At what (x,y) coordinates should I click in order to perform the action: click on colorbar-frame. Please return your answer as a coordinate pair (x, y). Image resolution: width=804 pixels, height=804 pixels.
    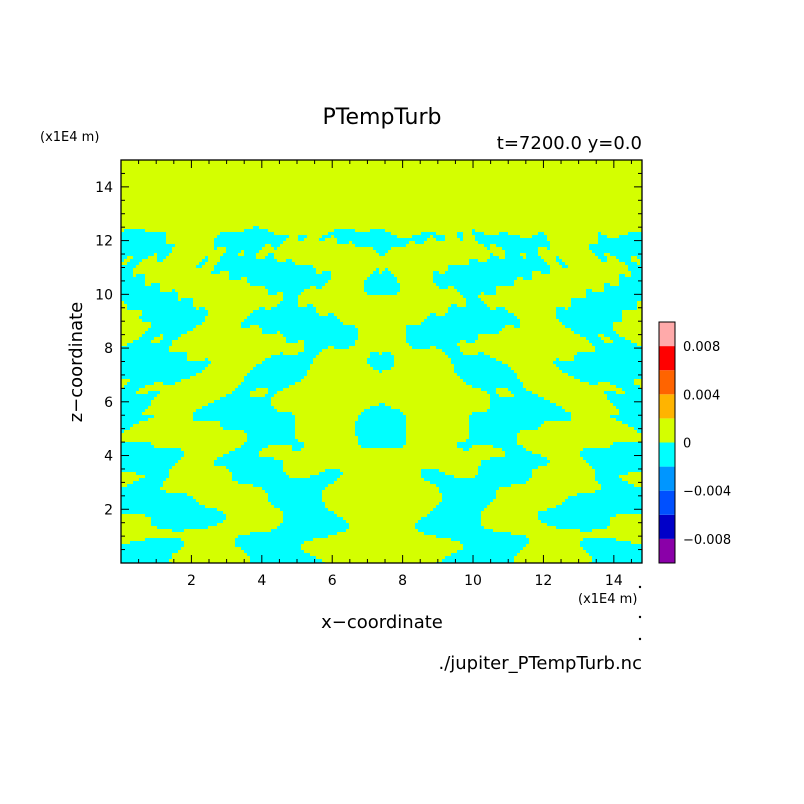
    Looking at the image, I should click on (667, 442).